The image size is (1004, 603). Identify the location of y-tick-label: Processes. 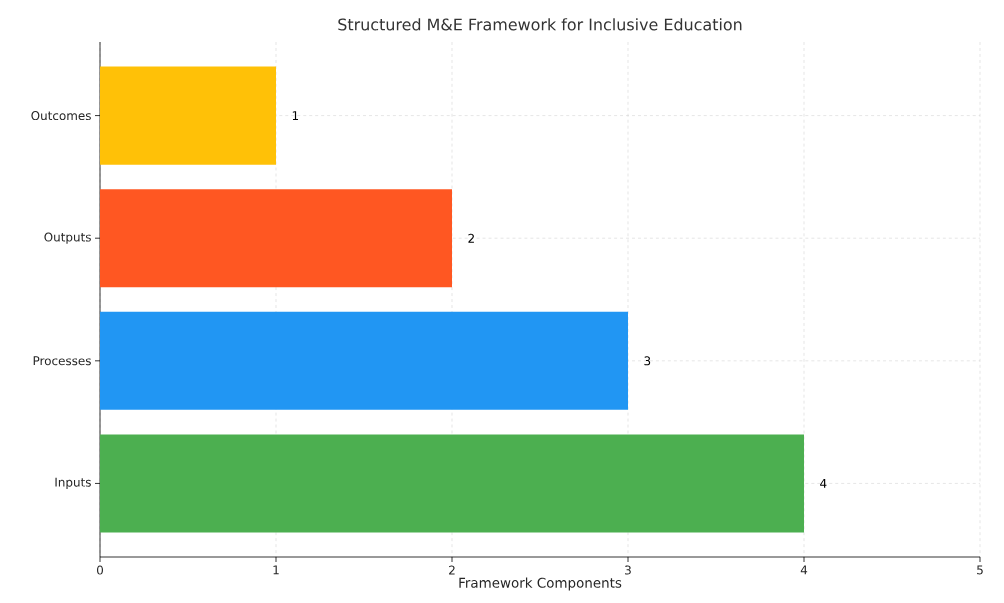
(62, 361).